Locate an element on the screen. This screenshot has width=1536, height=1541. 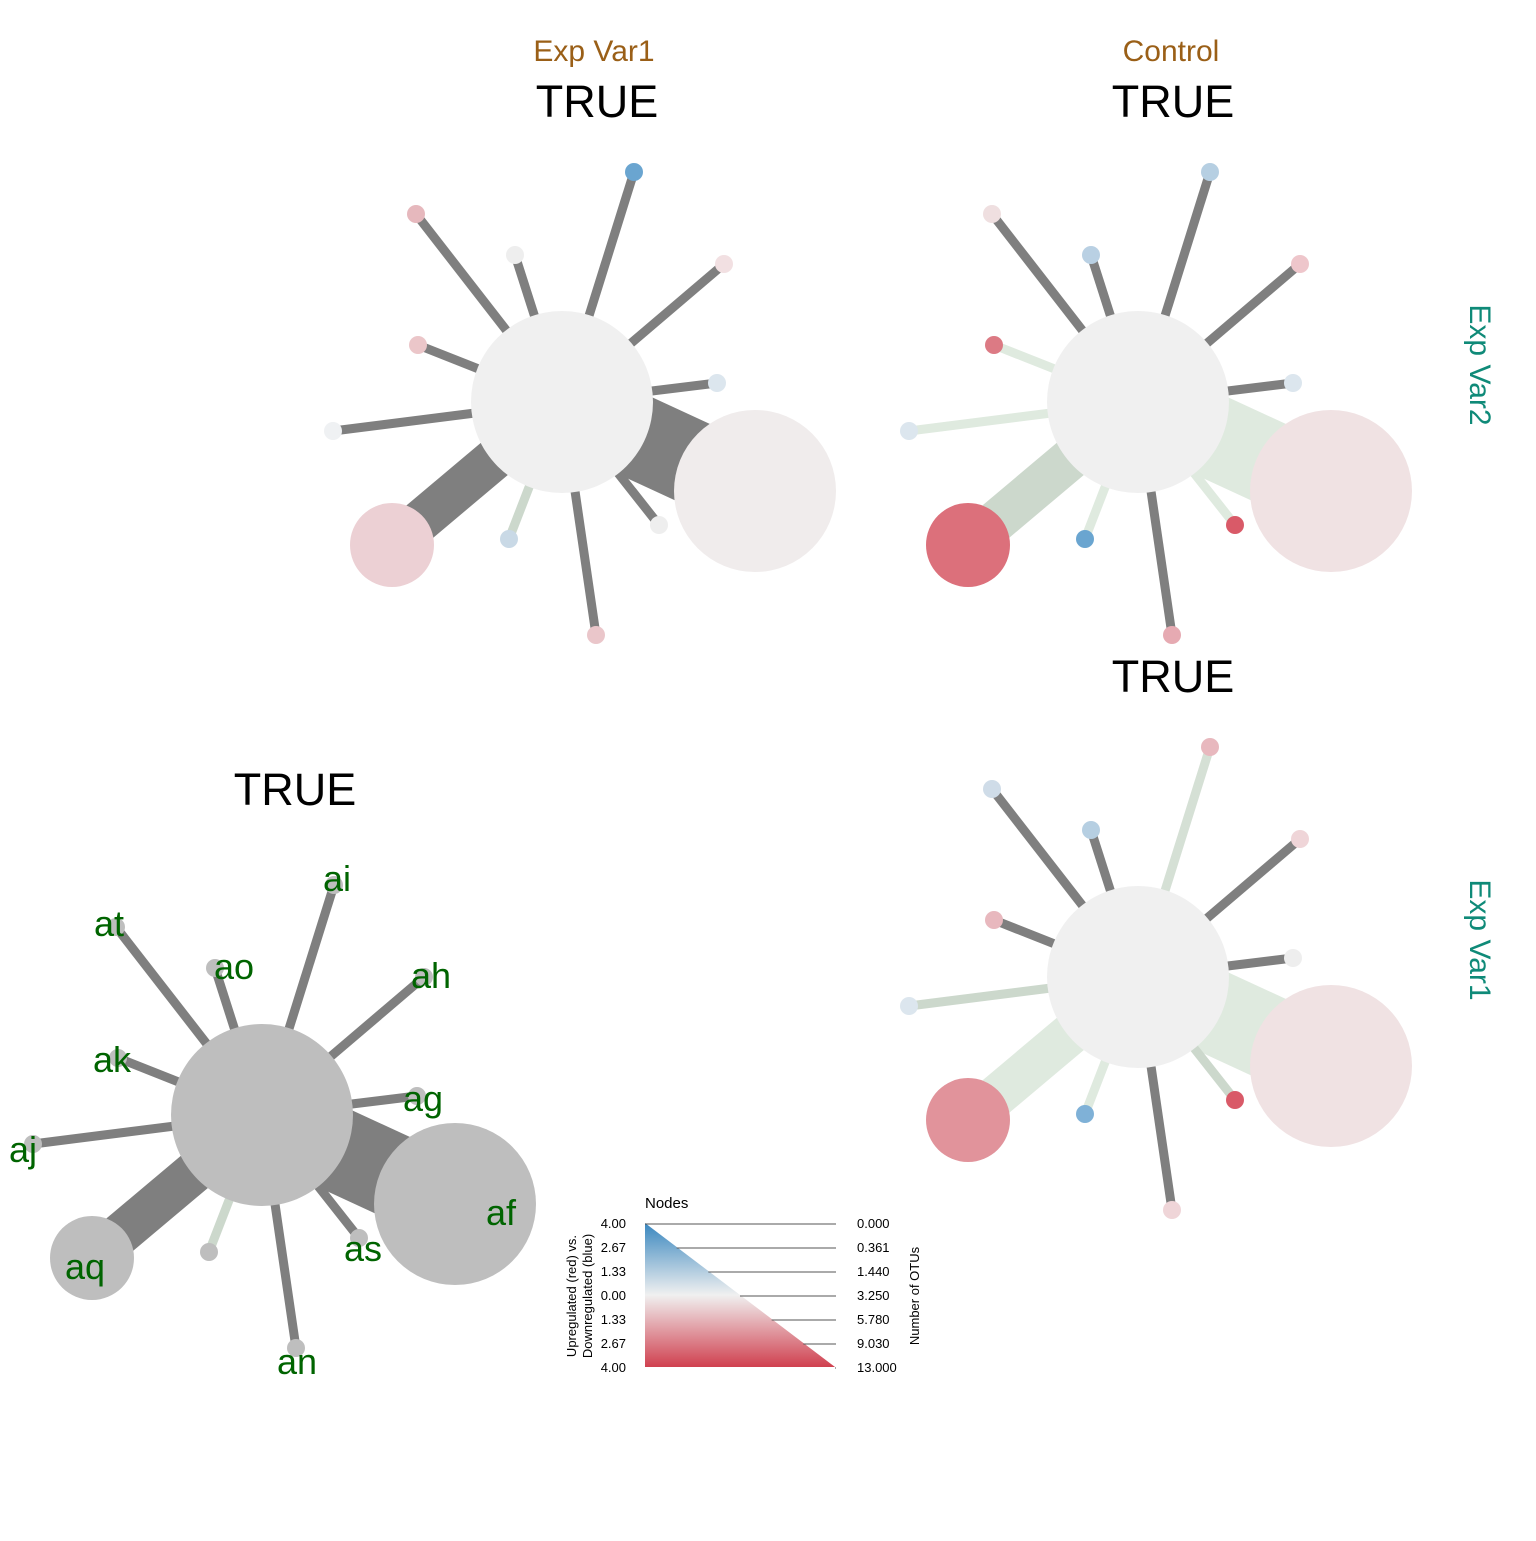
legend-size-tick: 5.780 is located at coordinates (873, 1319).